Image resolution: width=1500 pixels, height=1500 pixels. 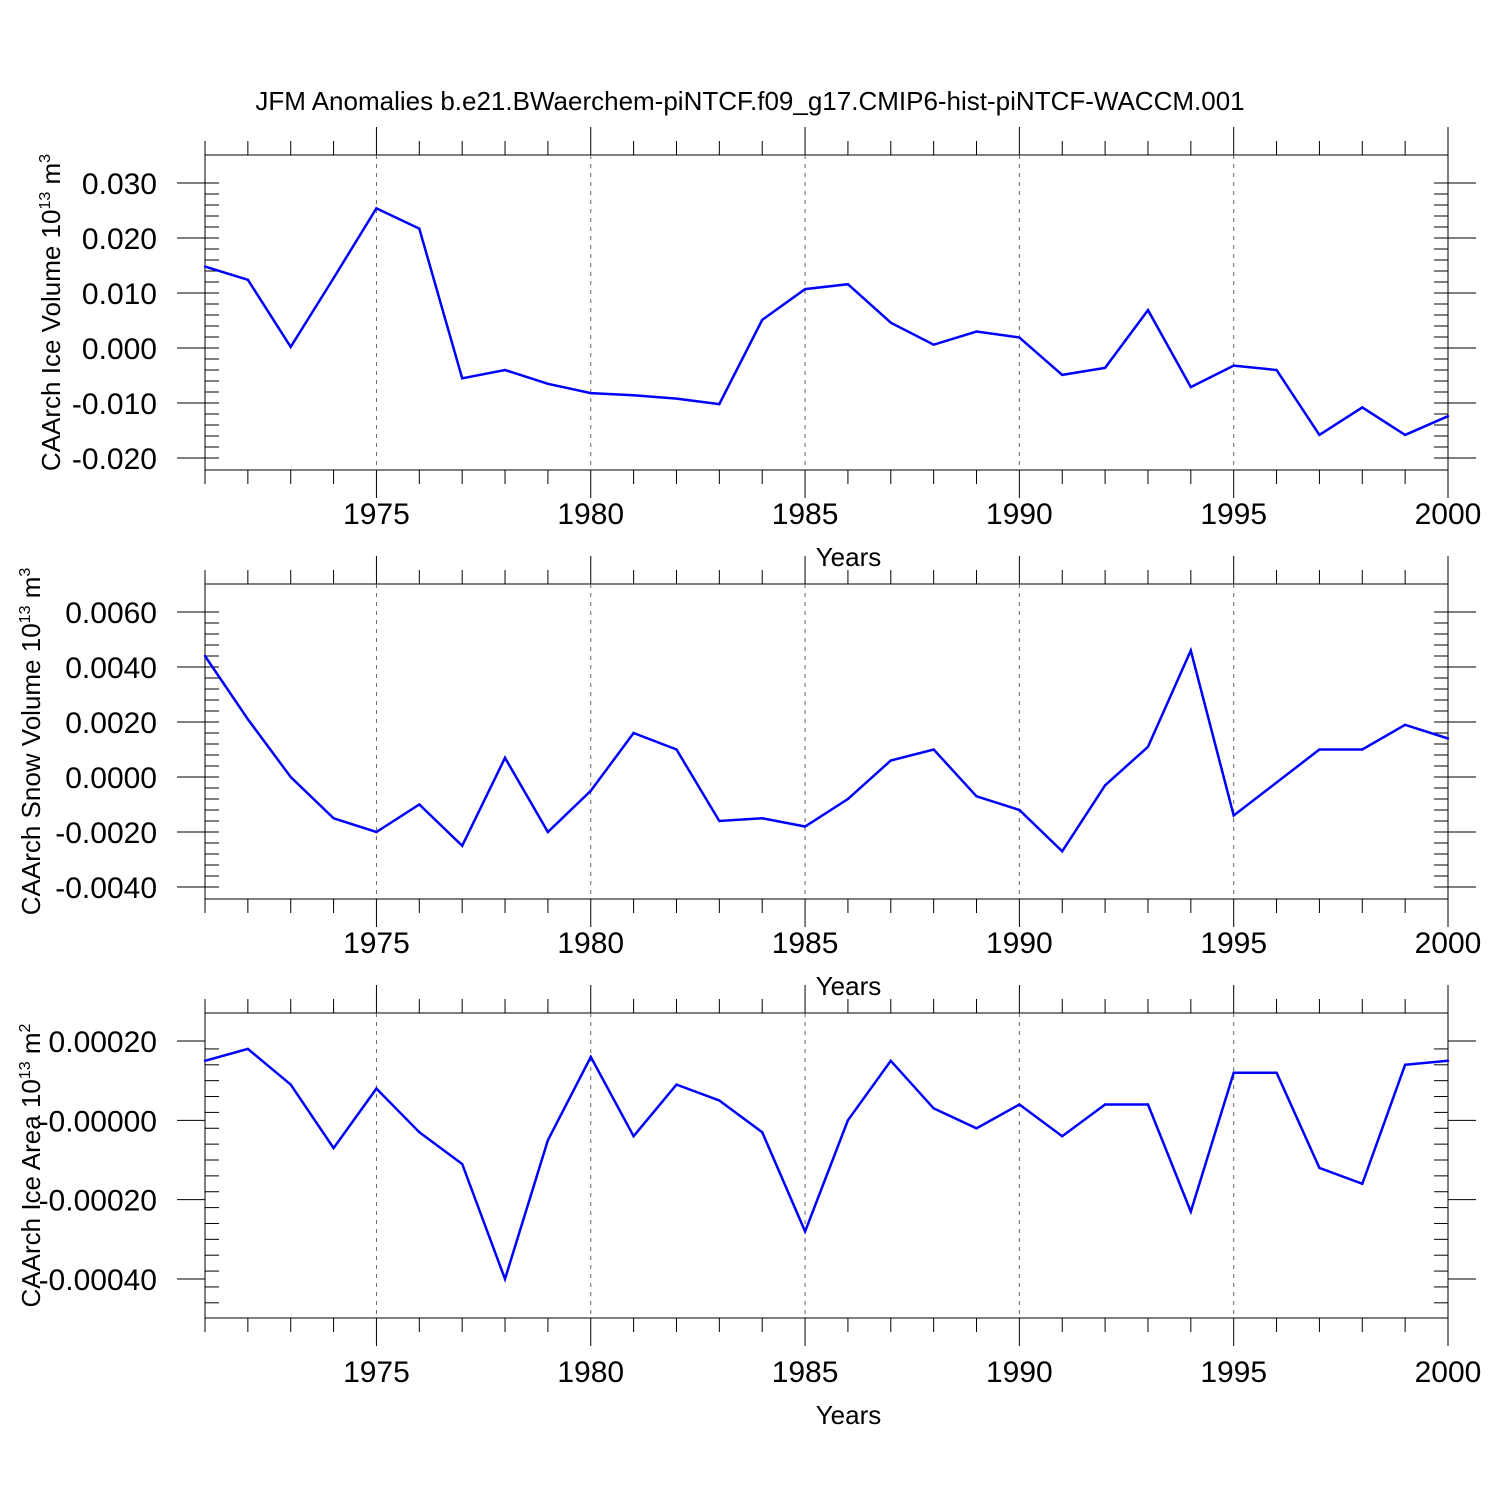 I want to click on y-axis-title: CAArch Snow Volume 1013 m3, so click(x=31, y=742).